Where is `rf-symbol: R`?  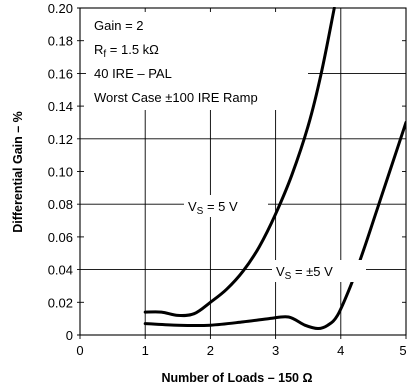
rf-symbol: R is located at coordinates (98, 49).